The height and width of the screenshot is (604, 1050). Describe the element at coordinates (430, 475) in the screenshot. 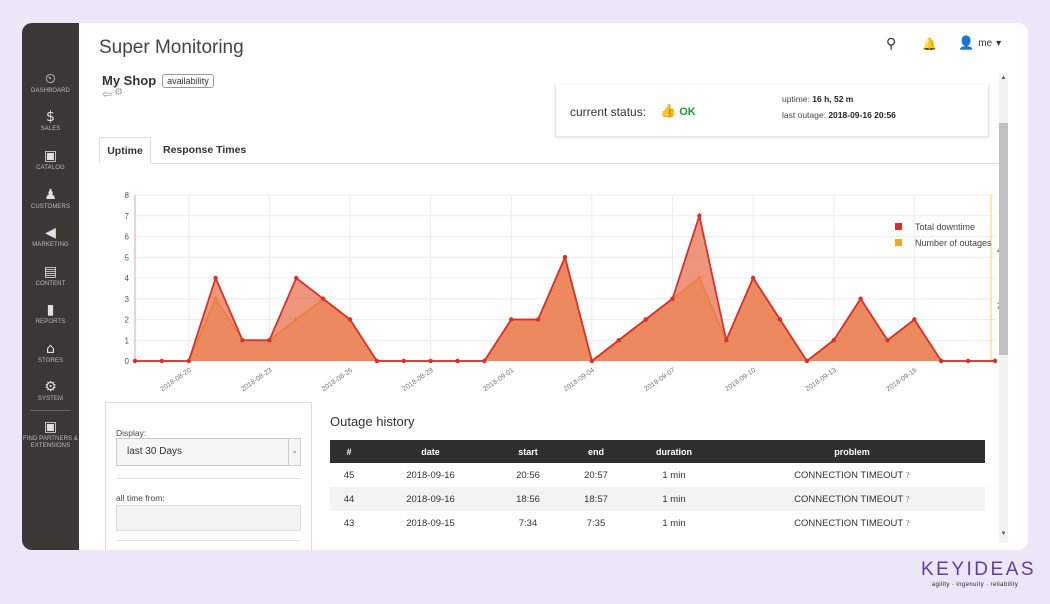

I see `row-date: 2018-09-16` at that location.